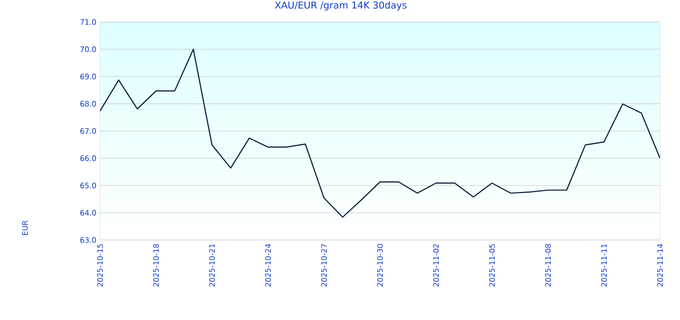 The width and height of the screenshot is (680, 320). Describe the element at coordinates (340, 6) in the screenshot. I see `chart-title: XAU/EUR /gram 14K 30days` at that location.